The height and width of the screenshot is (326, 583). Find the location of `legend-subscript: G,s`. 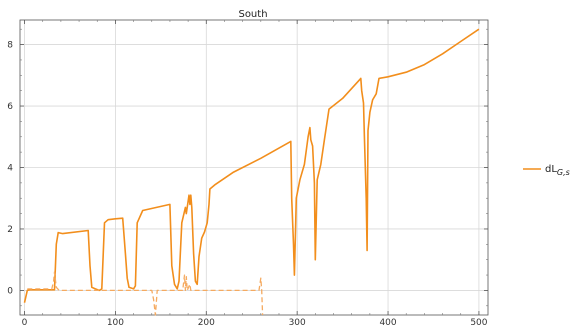

legend-subscript: G,s is located at coordinates (563, 172).